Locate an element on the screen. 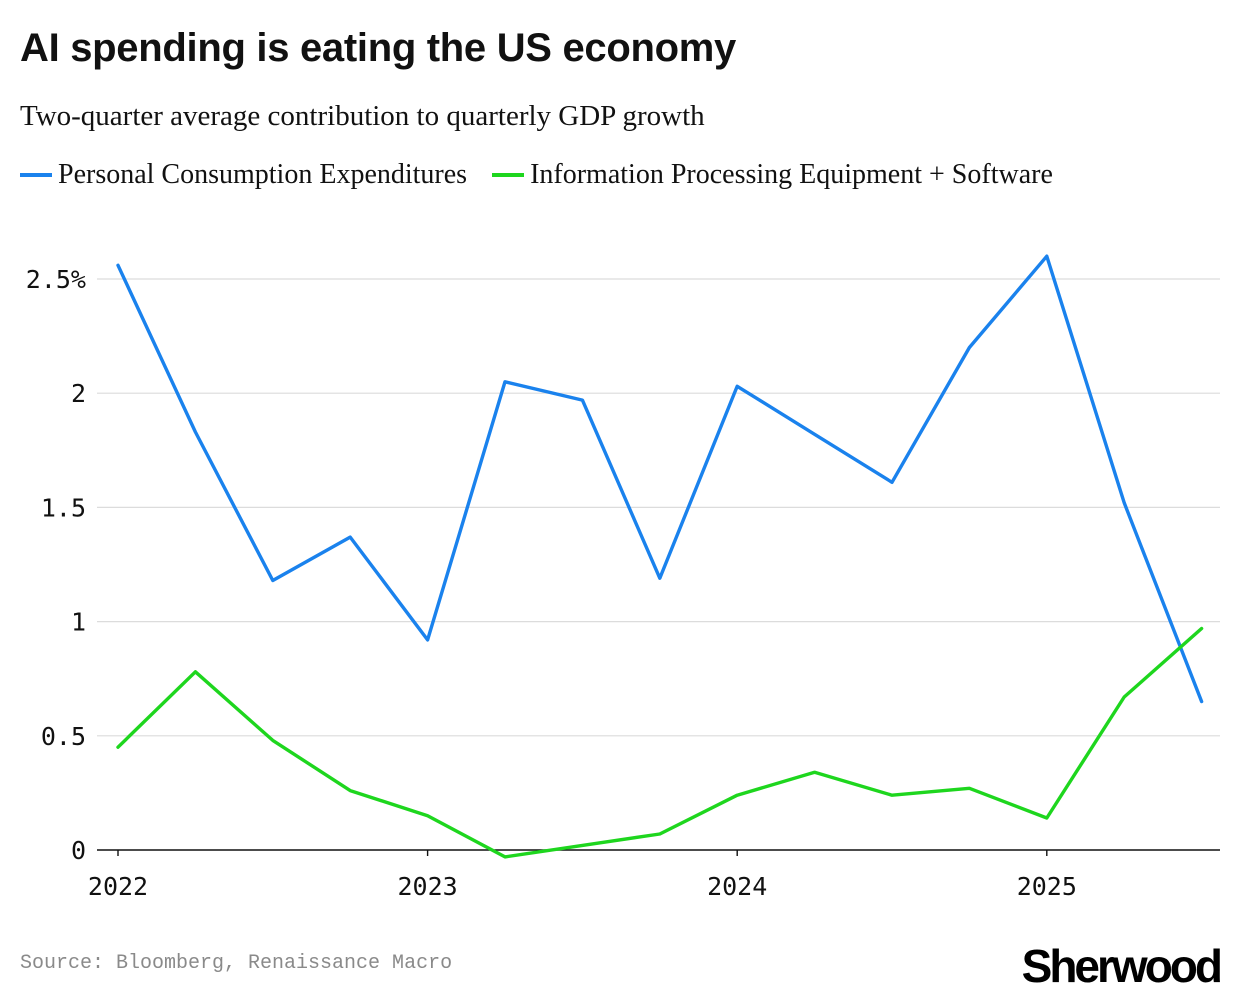 The image size is (1240, 1006). y-tick-label: 1.5 is located at coordinates (63, 507).